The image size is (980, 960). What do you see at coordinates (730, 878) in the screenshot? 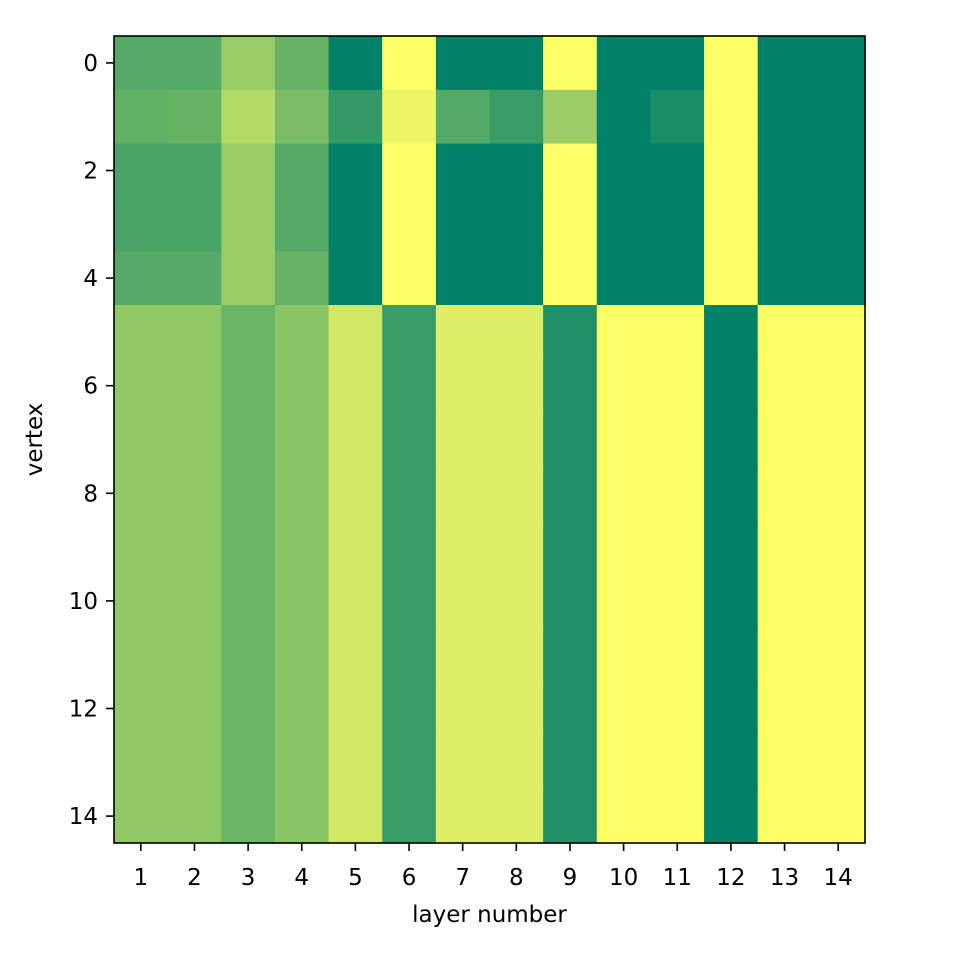
I see `x-tick-label: 12` at bounding box center [730, 878].